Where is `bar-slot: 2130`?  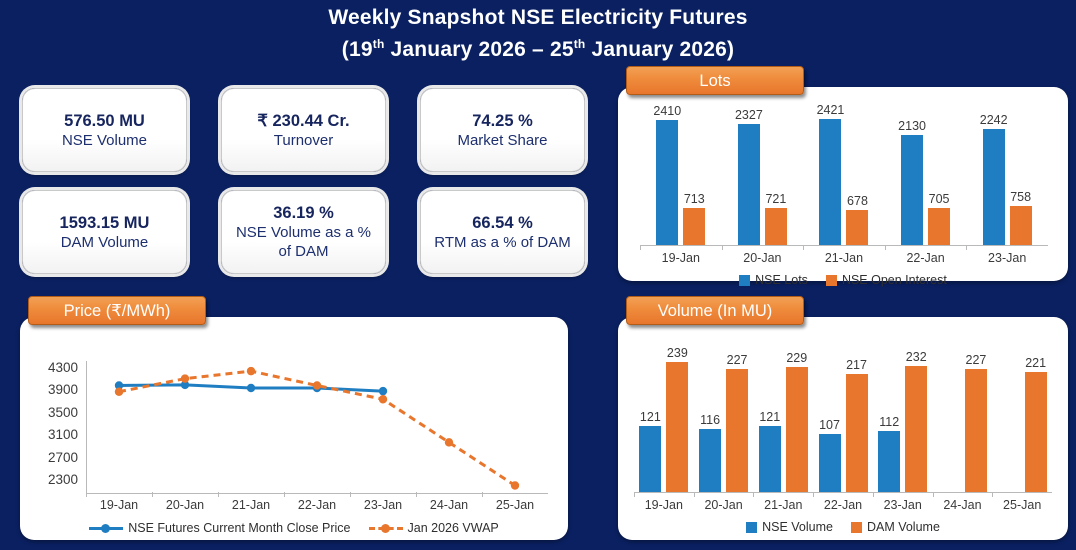
bar-slot: 2130 is located at coordinates (912, 175).